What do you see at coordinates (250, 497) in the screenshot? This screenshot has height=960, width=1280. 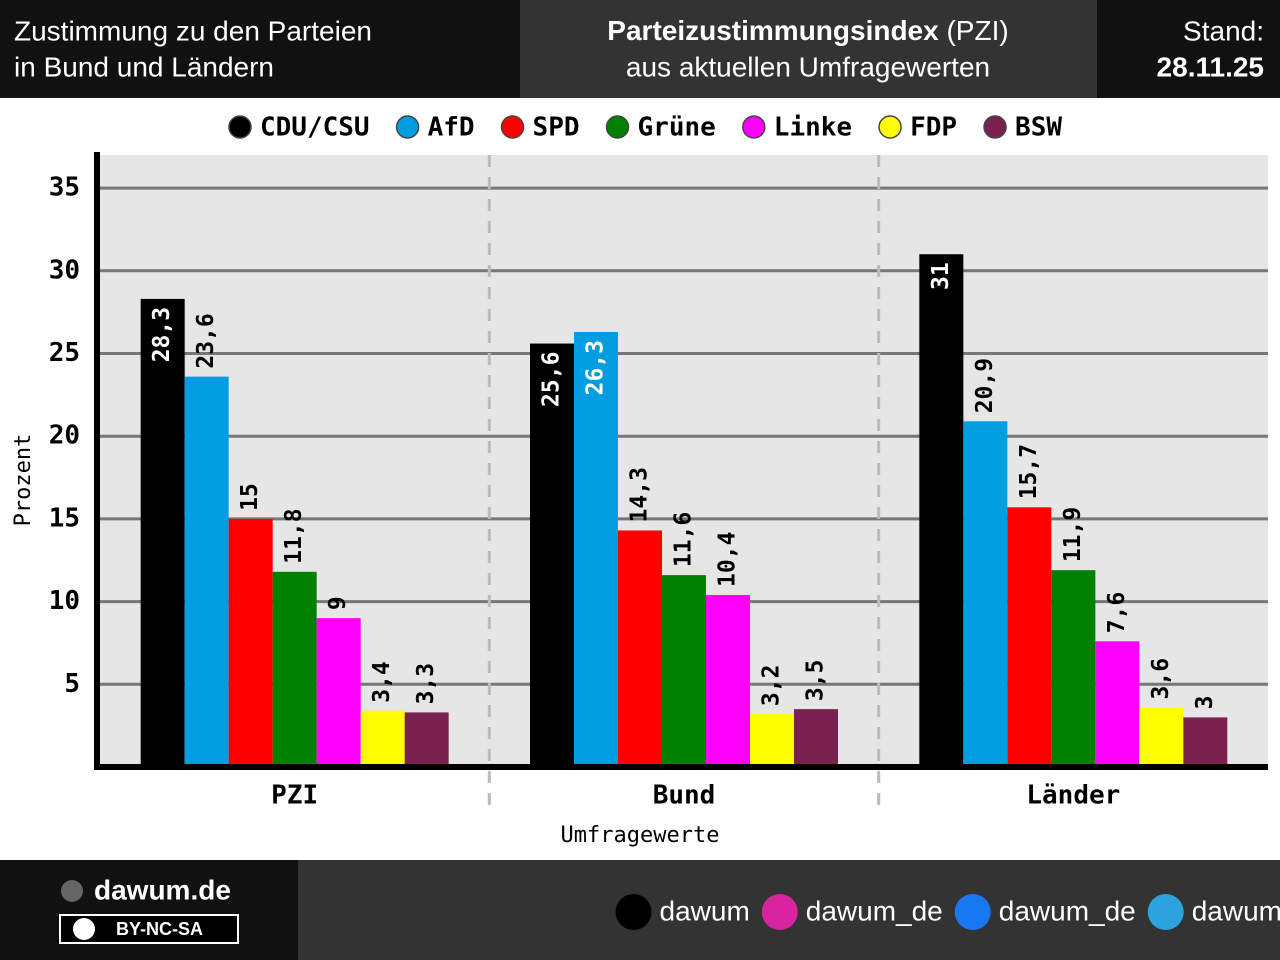 I see `value-label: 15` at bounding box center [250, 497].